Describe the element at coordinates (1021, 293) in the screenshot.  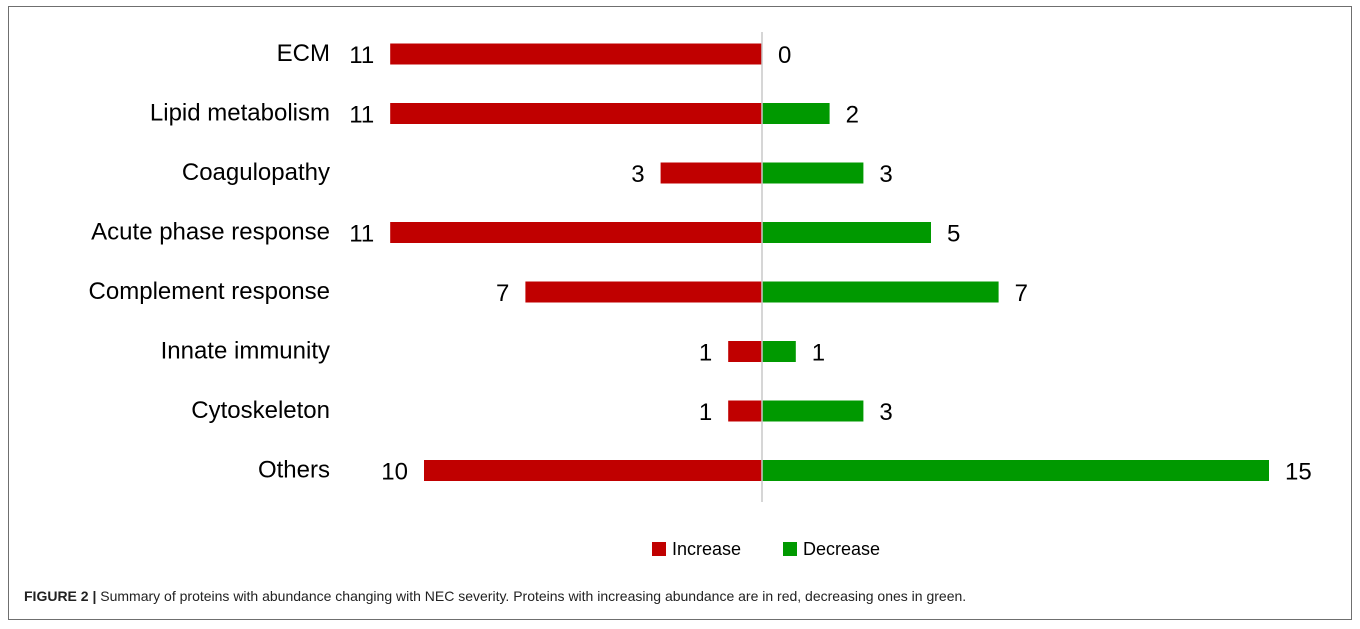
I see `decrease-value-label: 7` at that location.